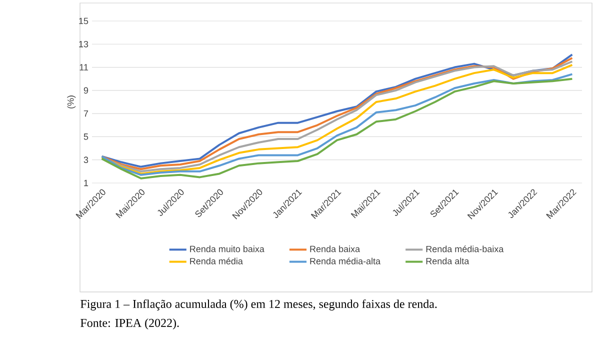 This screenshot has height=347, width=608. I want to click on y-tick-label: 9, so click(86, 90).